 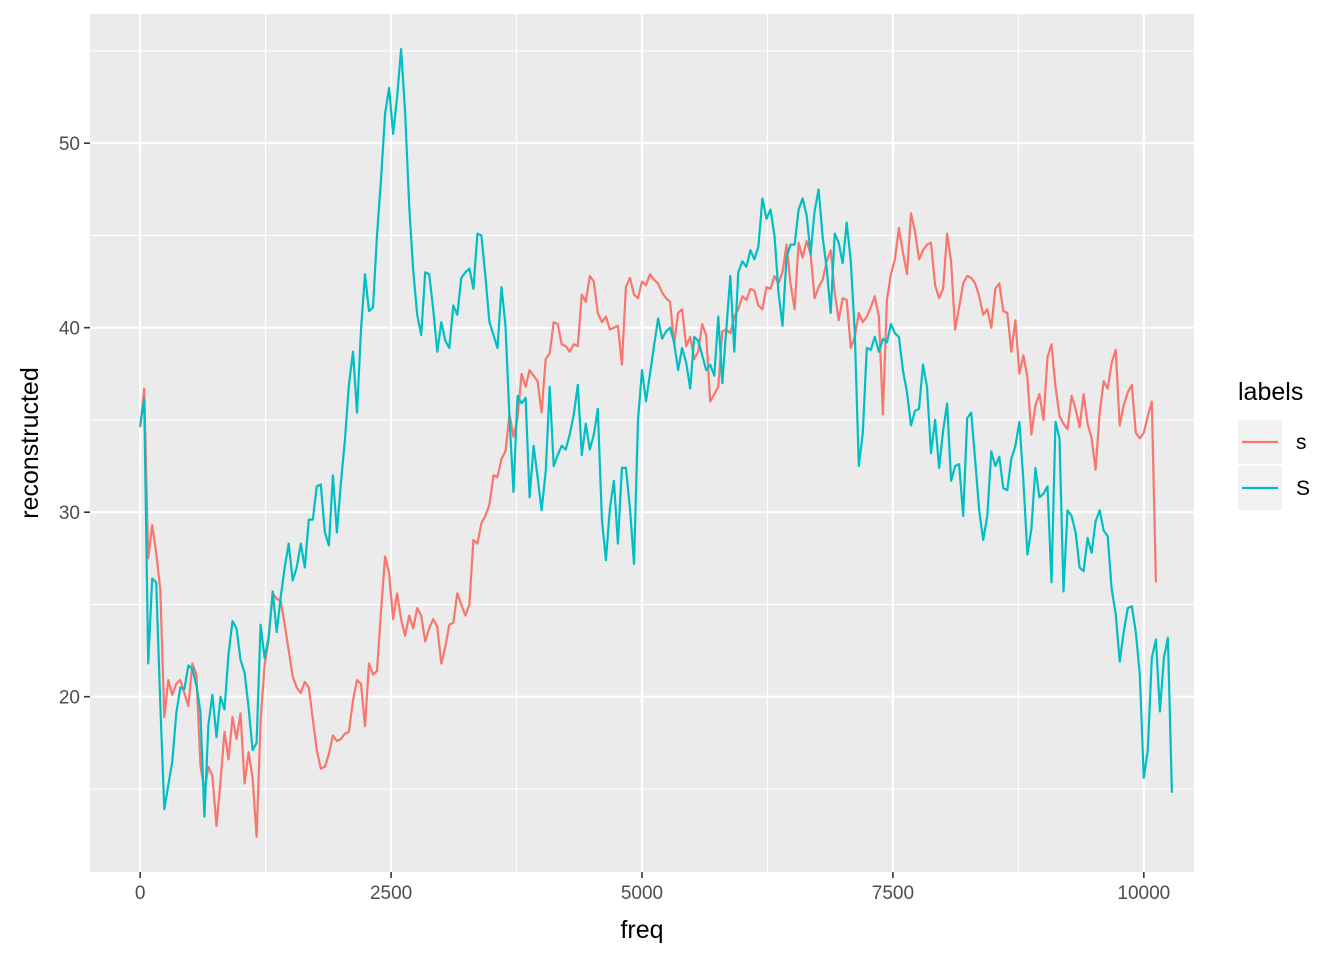 What do you see at coordinates (69, 144) in the screenshot?
I see `y-tick-label: 50` at bounding box center [69, 144].